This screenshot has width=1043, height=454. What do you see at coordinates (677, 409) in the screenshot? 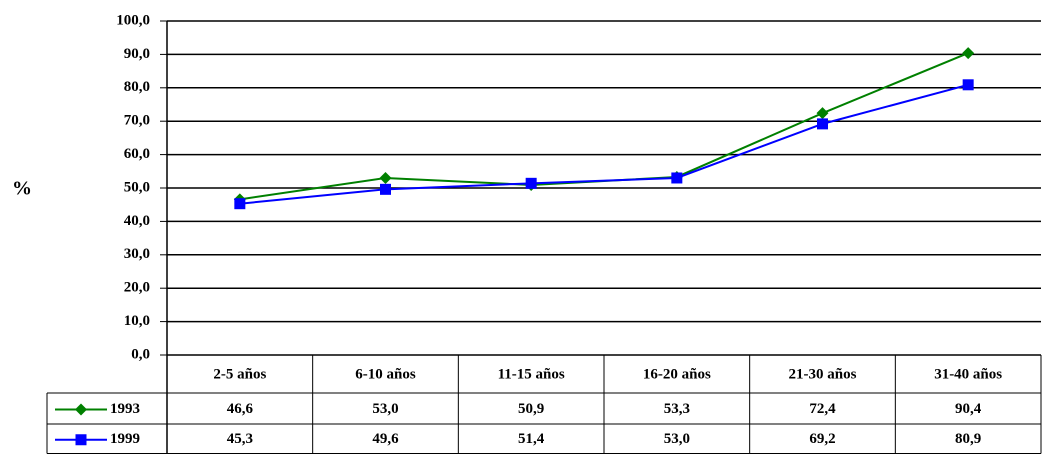
I see `data-label: 53,3` at bounding box center [677, 409].